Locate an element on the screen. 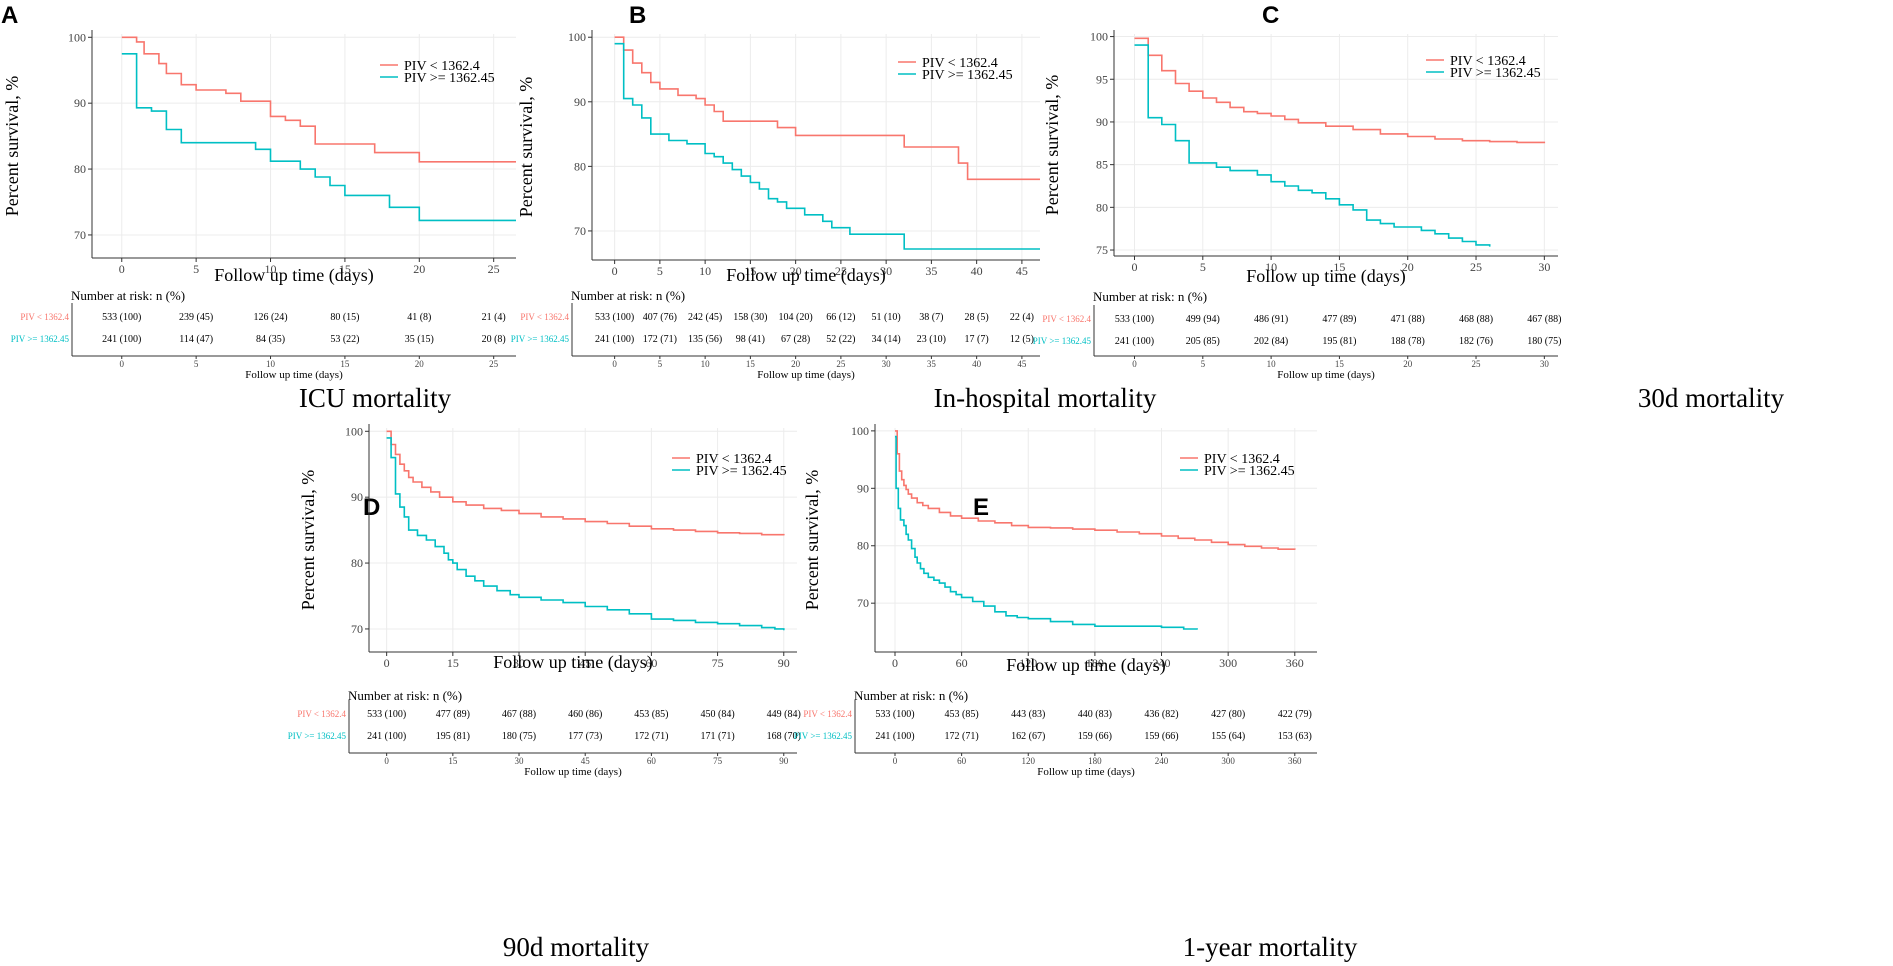 Image resolution: width=1893 pixels, height=966 pixels. x-tick-label: 0 is located at coordinates (387, 663).